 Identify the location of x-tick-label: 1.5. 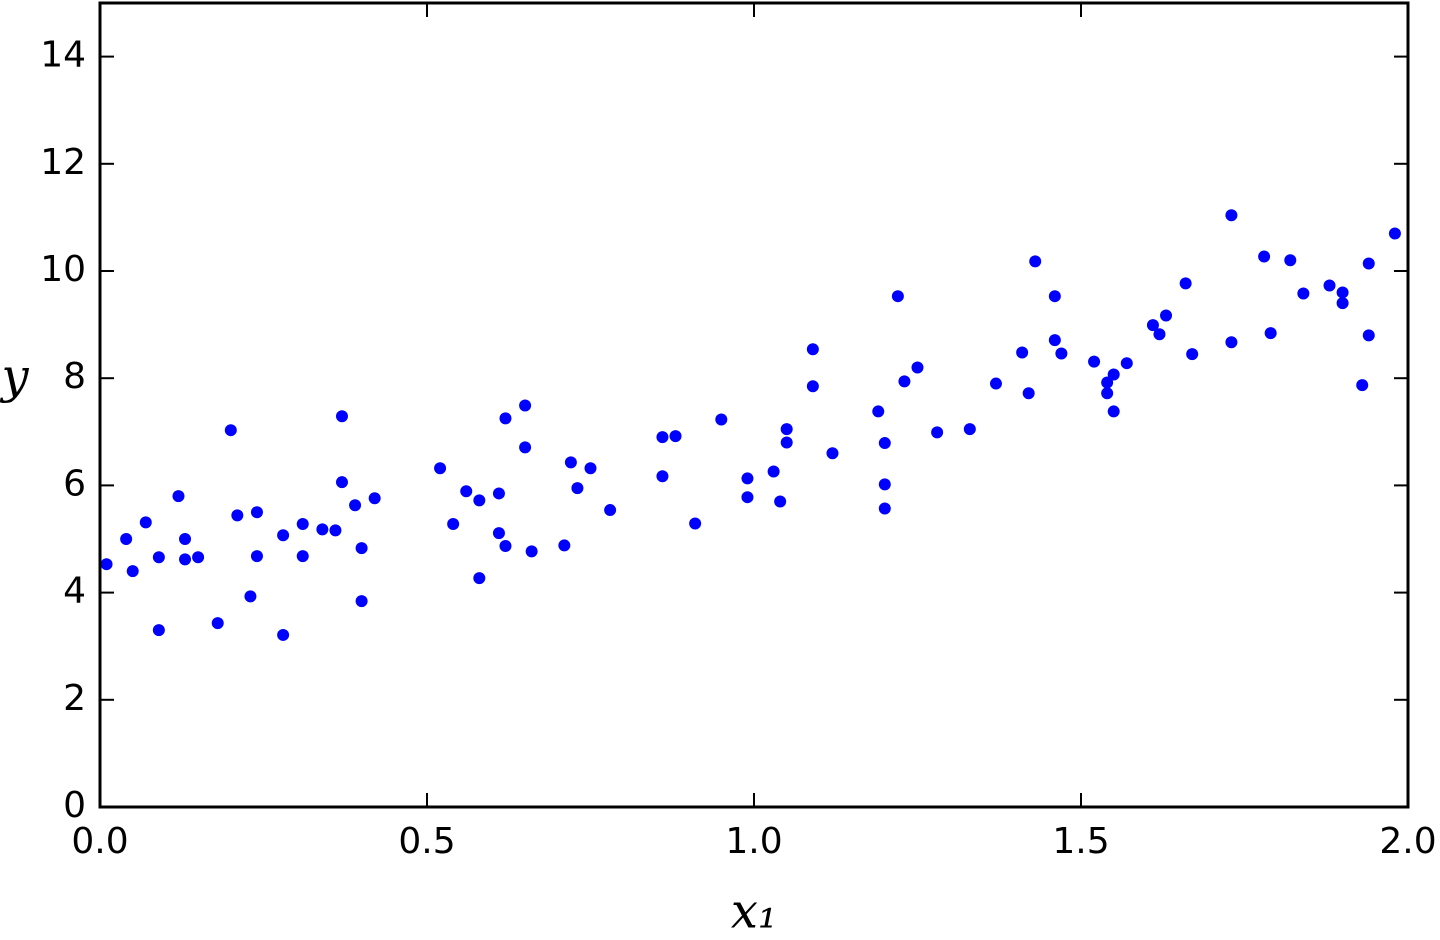
(1080, 841).